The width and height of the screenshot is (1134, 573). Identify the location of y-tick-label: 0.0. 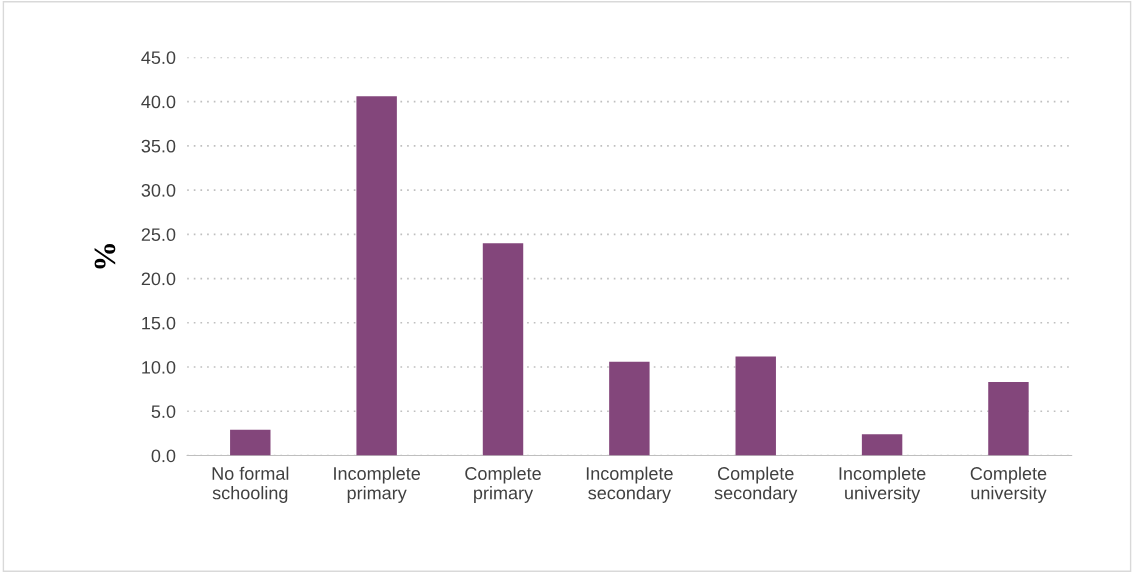
(163, 456).